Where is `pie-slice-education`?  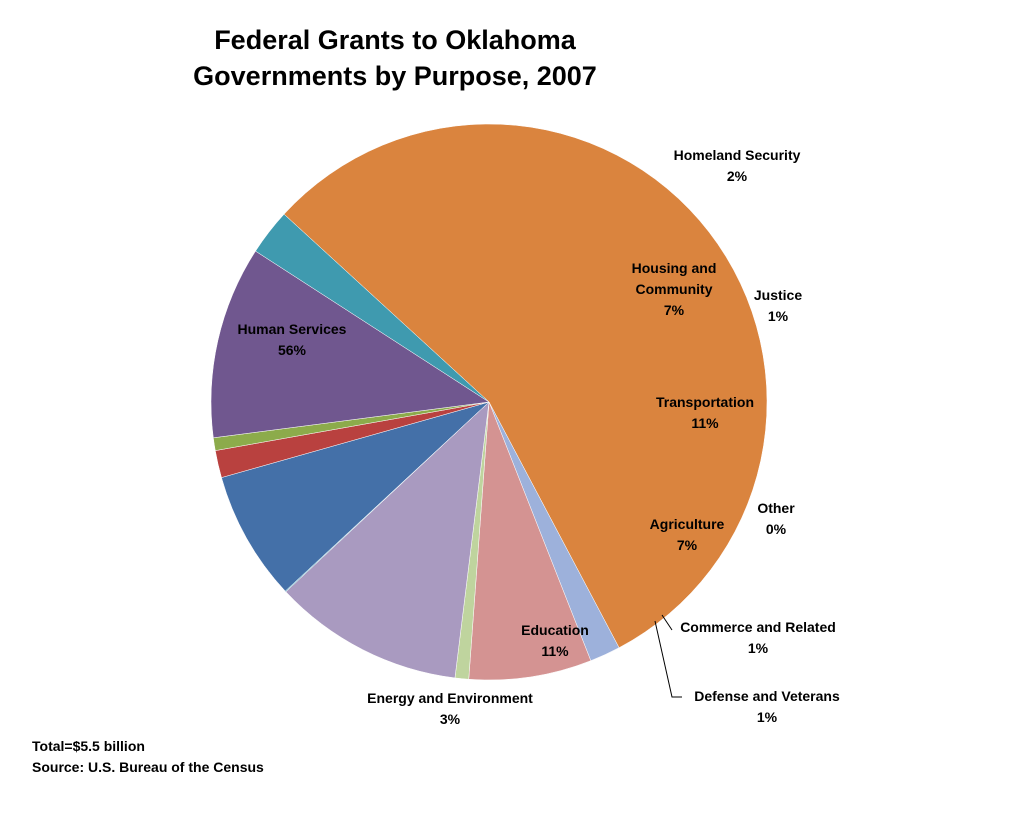 pie-slice-education is located at coordinates (350, 344).